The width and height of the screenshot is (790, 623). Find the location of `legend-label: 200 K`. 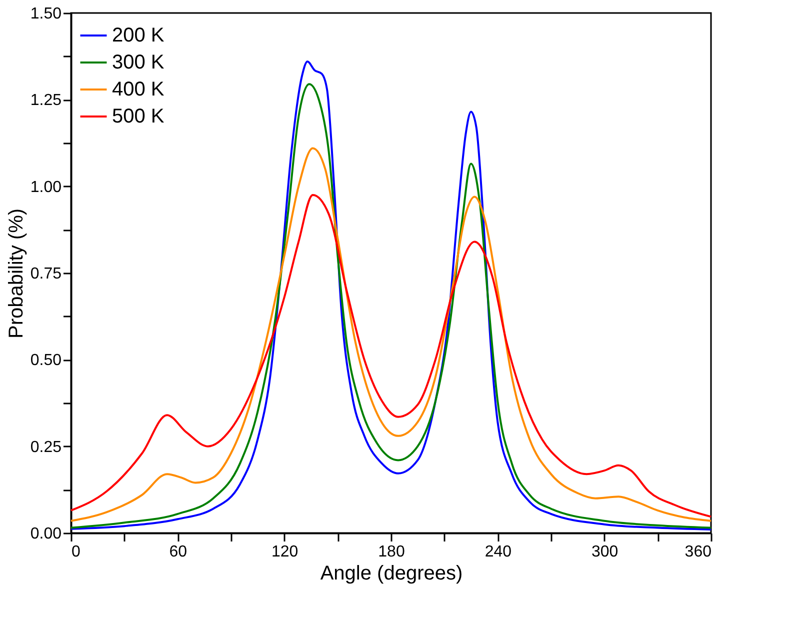

legend-label: 200 K is located at coordinates (138, 35).